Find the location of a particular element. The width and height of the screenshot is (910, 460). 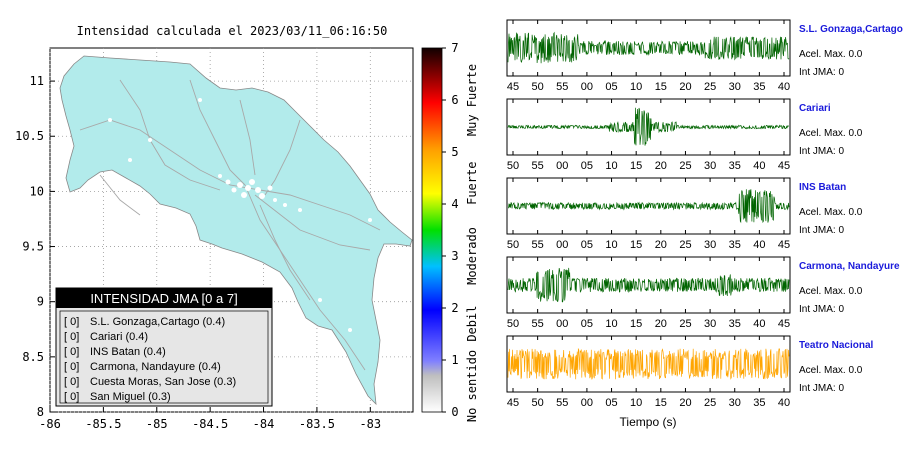

map-x-tick: -84 is located at coordinates (264, 424).